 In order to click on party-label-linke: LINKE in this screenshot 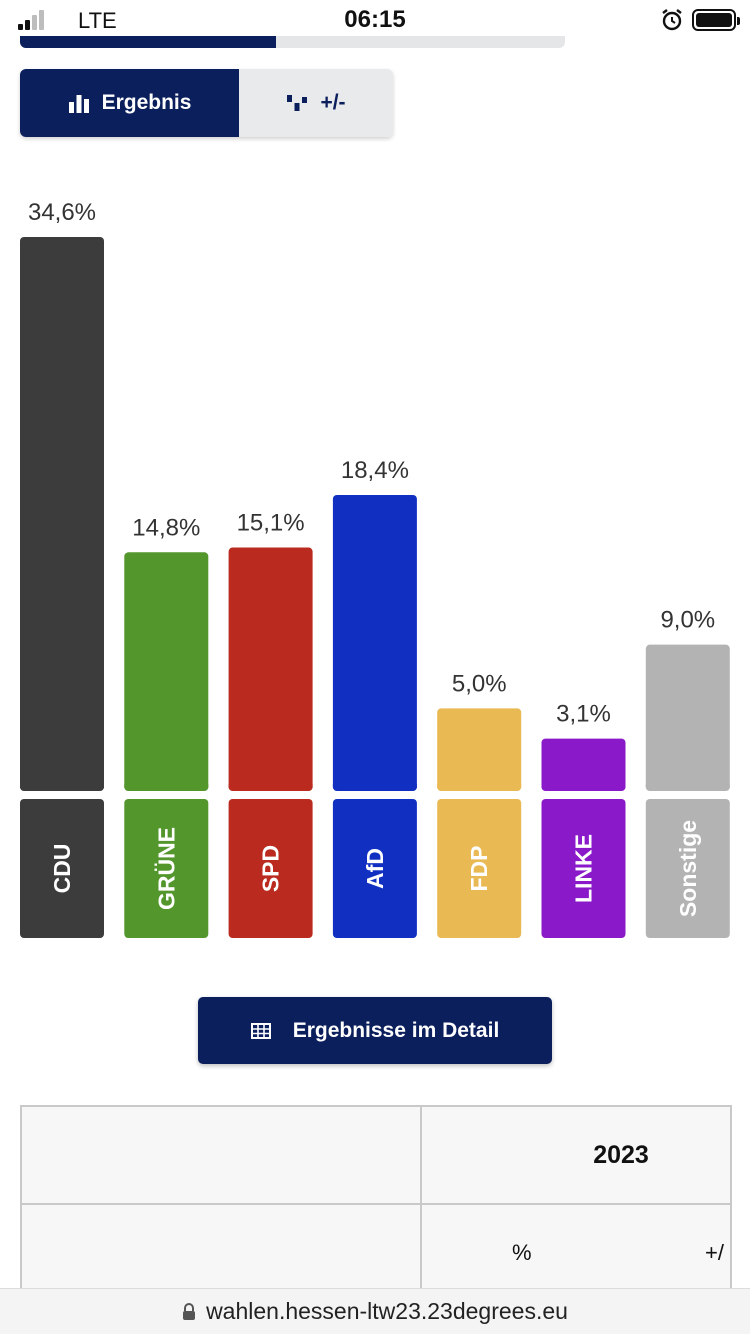, I will do `click(584, 868)`.